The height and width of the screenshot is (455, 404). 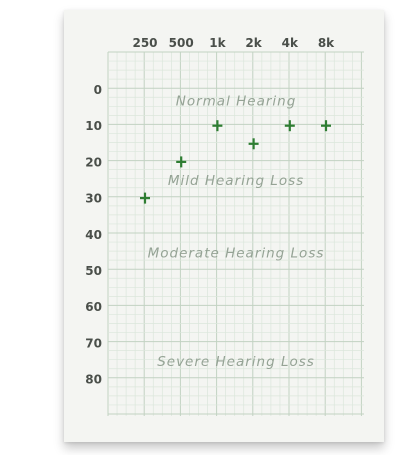 I want to click on db-tick-label: 0, so click(x=98, y=90).